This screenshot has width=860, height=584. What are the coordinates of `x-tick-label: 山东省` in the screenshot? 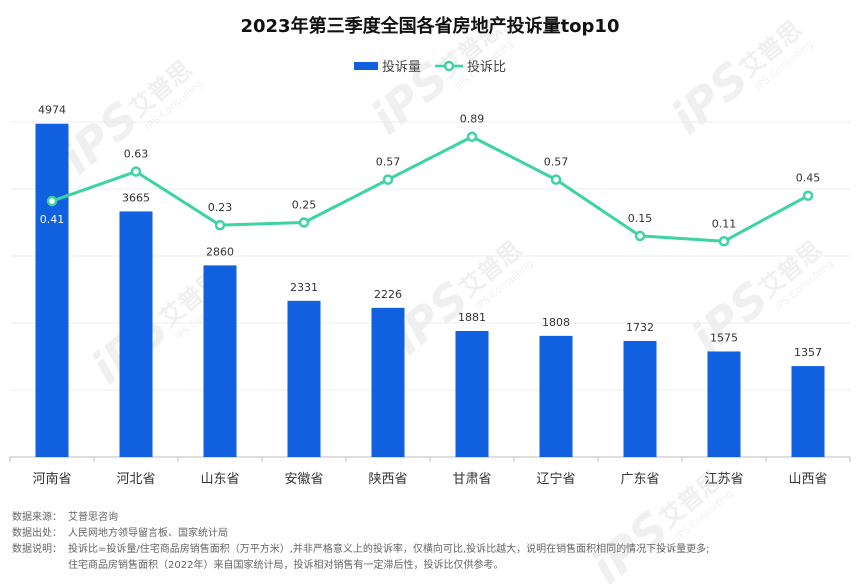 It's located at (219, 479).